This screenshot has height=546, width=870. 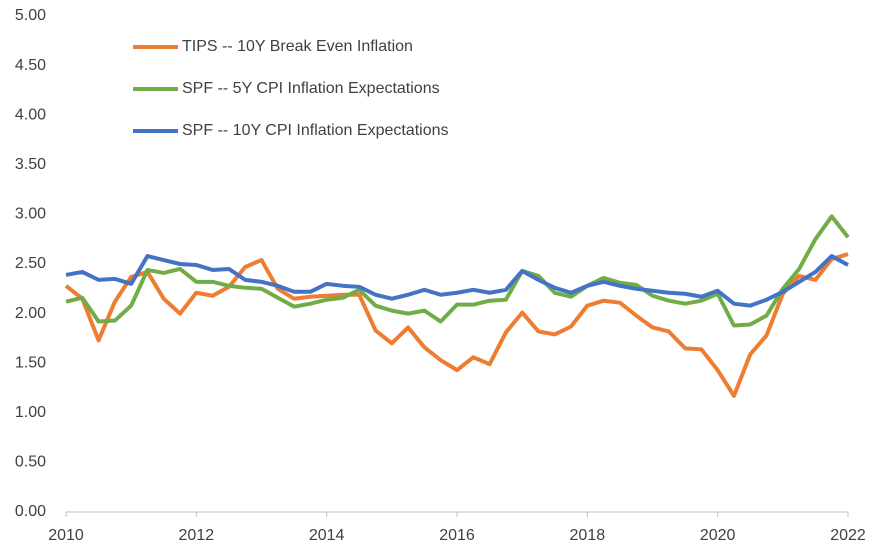 What do you see at coordinates (718, 535) in the screenshot?
I see `x-tick-label: 2020` at bounding box center [718, 535].